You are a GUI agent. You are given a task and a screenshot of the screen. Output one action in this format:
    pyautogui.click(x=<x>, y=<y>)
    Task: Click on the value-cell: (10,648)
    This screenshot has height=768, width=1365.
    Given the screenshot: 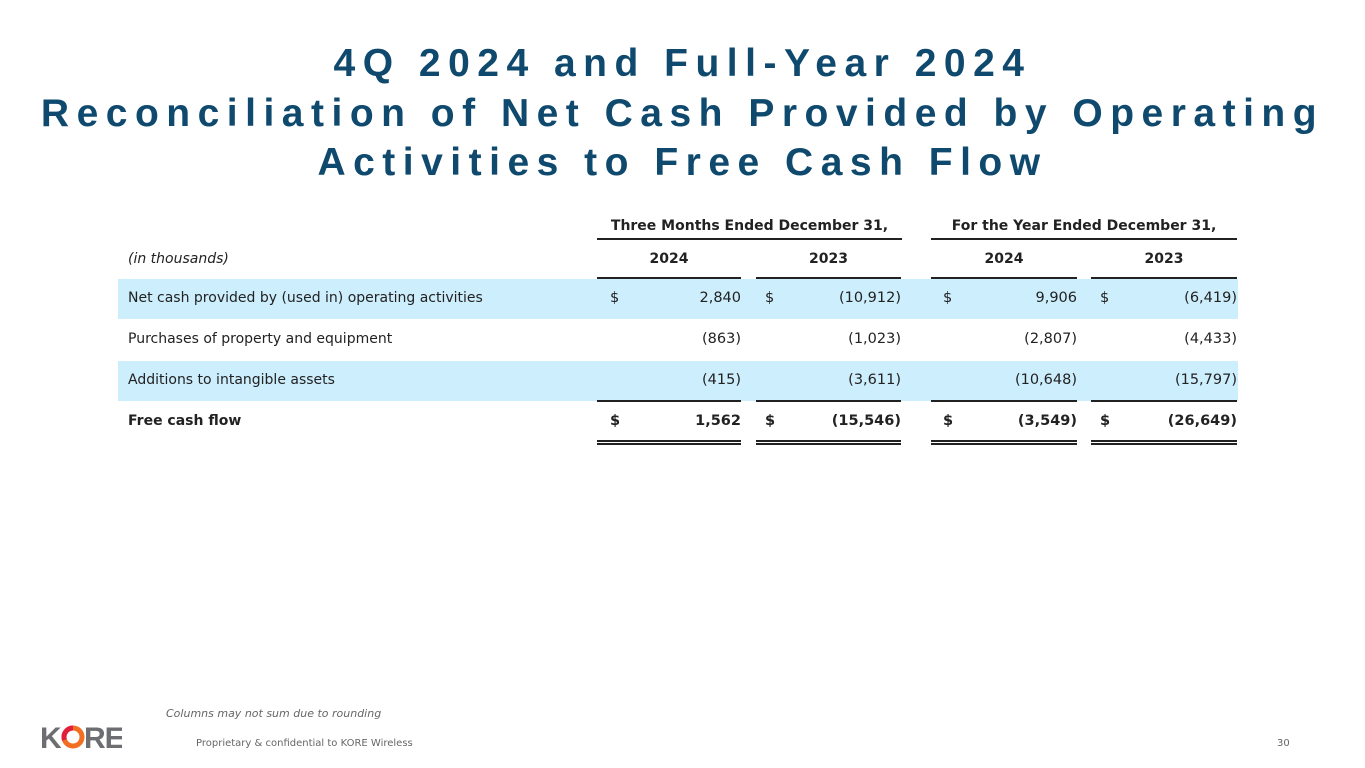 What is the action you would take?
    pyautogui.click(x=1045, y=380)
    